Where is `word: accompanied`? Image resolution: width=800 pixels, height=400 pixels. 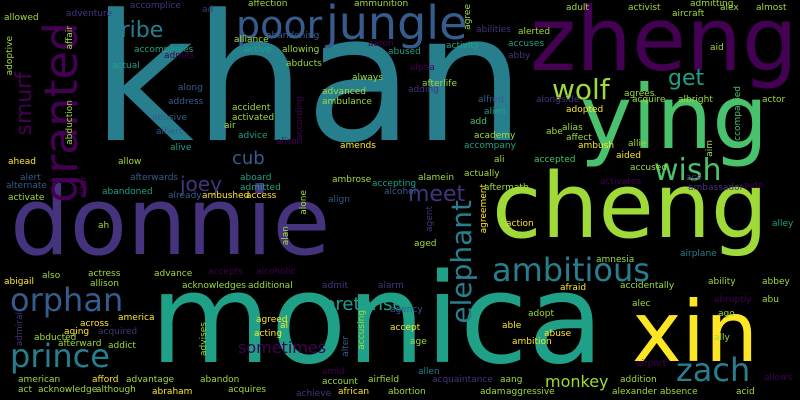
word: accompanied is located at coordinates (738, 116).